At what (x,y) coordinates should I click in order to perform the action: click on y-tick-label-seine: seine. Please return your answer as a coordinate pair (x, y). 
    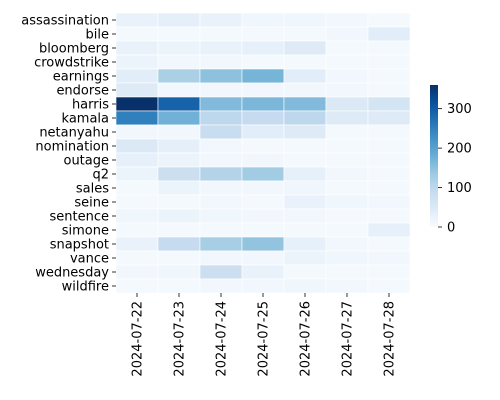
    Looking at the image, I should click on (91, 203).